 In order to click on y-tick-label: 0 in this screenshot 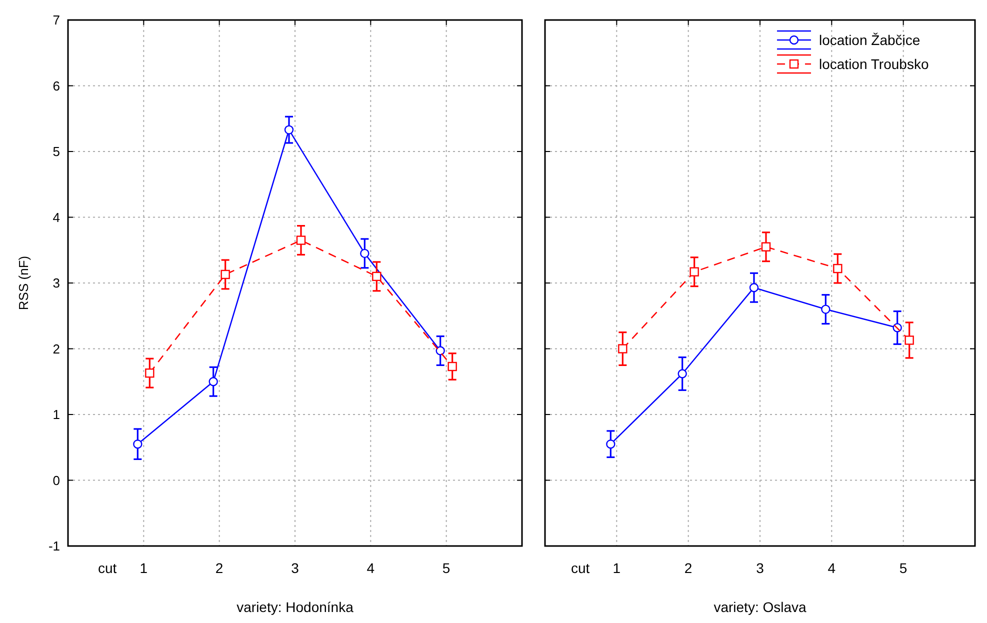, I will do `click(56, 480)`.